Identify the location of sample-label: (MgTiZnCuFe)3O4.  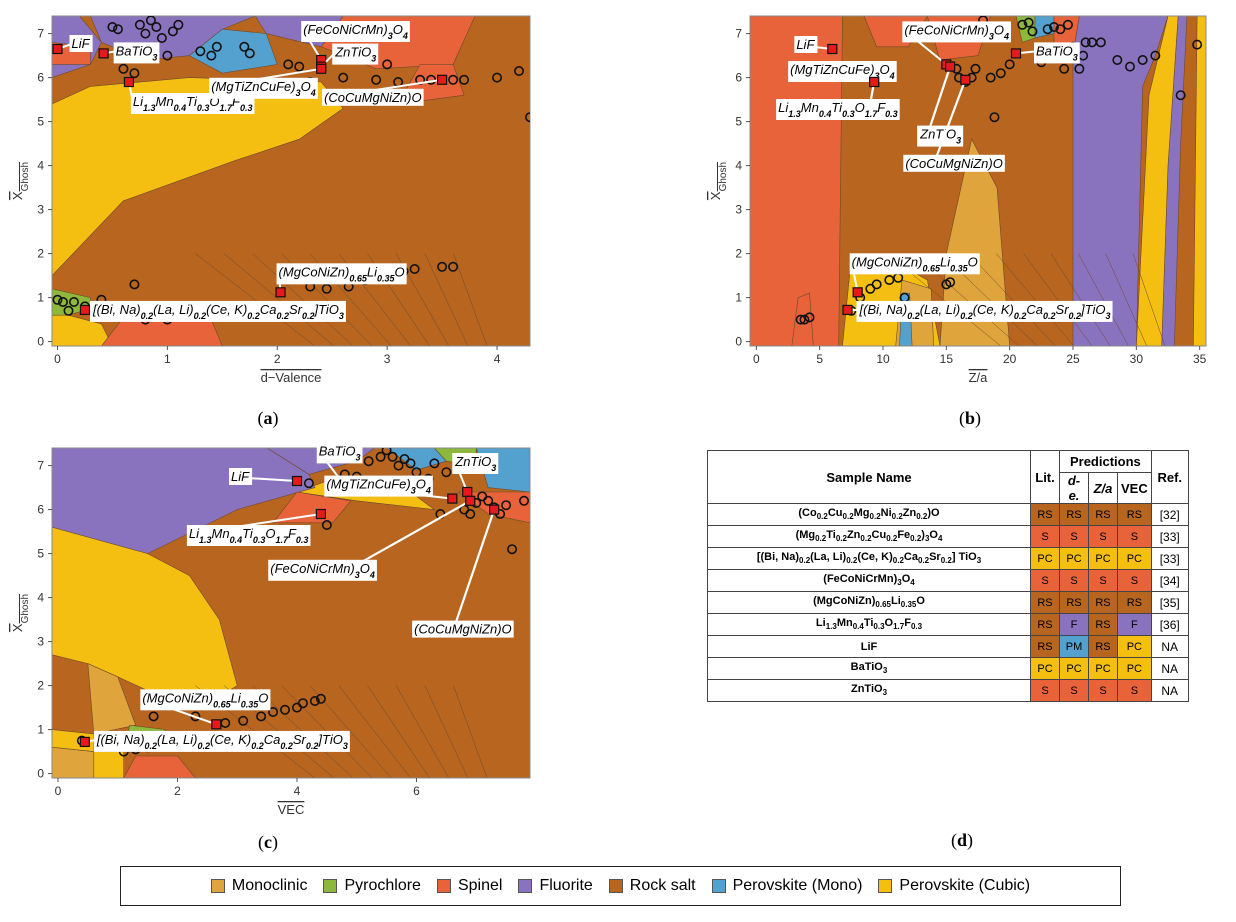
(263, 88).